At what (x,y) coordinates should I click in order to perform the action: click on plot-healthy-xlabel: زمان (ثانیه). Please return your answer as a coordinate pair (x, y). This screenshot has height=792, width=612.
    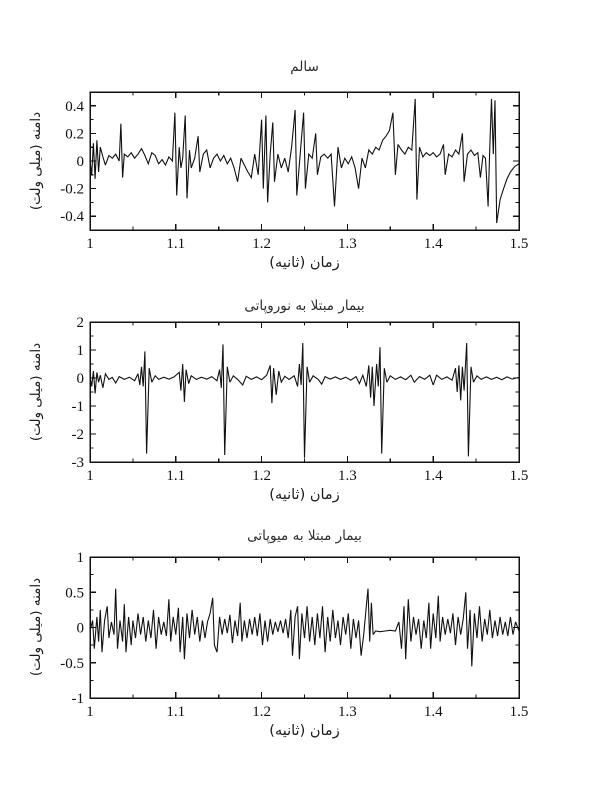
    Looking at the image, I should click on (304, 263).